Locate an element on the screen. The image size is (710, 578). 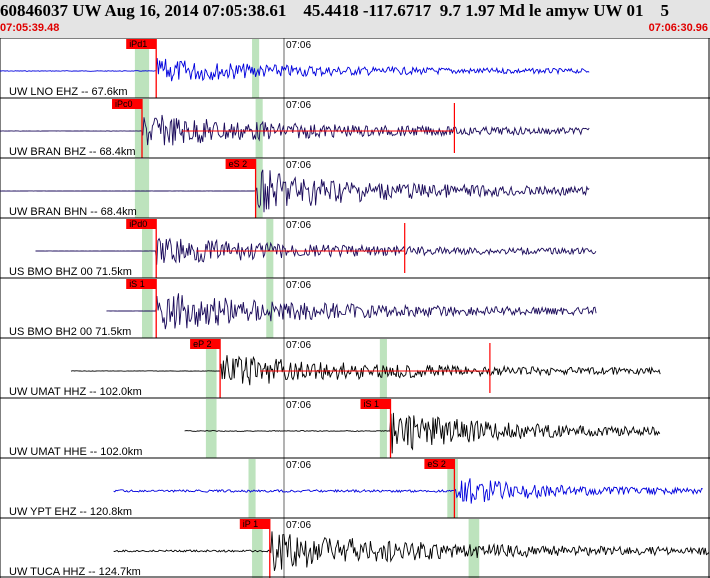
station-label: US BMO BH2 00 71.5km is located at coordinates (70, 332).